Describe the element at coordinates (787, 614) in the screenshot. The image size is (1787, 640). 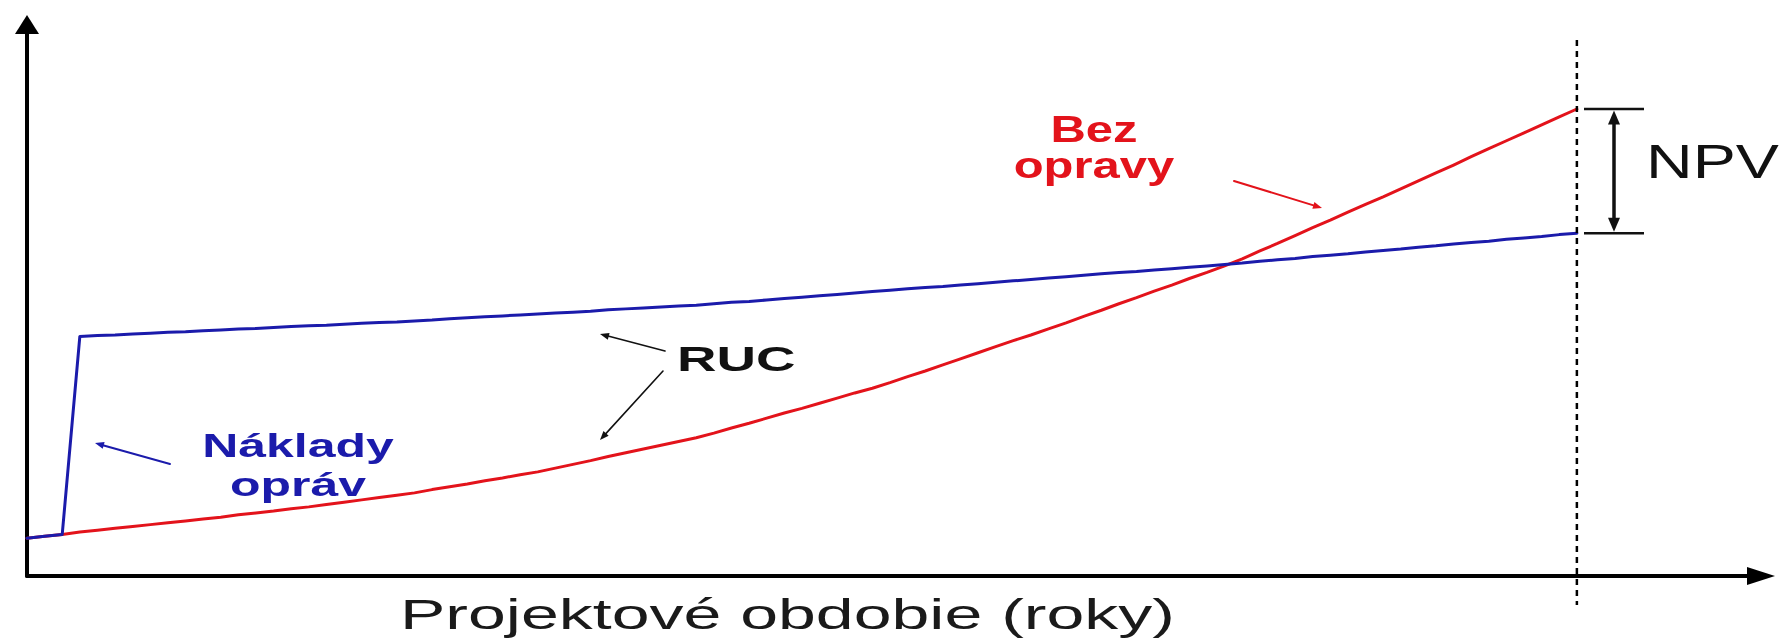
I see `x-axis-title: Projektové obdobie (roky)` at that location.